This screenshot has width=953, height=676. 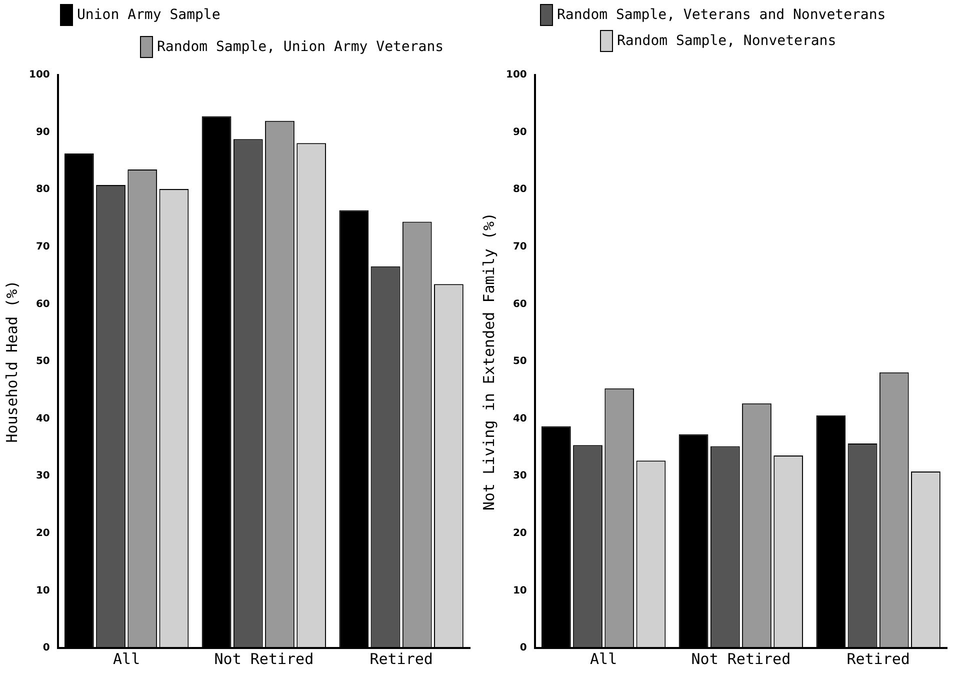 What do you see at coordinates (489, 361) in the screenshot?
I see `y-axis-title: Not Living in Extended Family (%)` at bounding box center [489, 361].